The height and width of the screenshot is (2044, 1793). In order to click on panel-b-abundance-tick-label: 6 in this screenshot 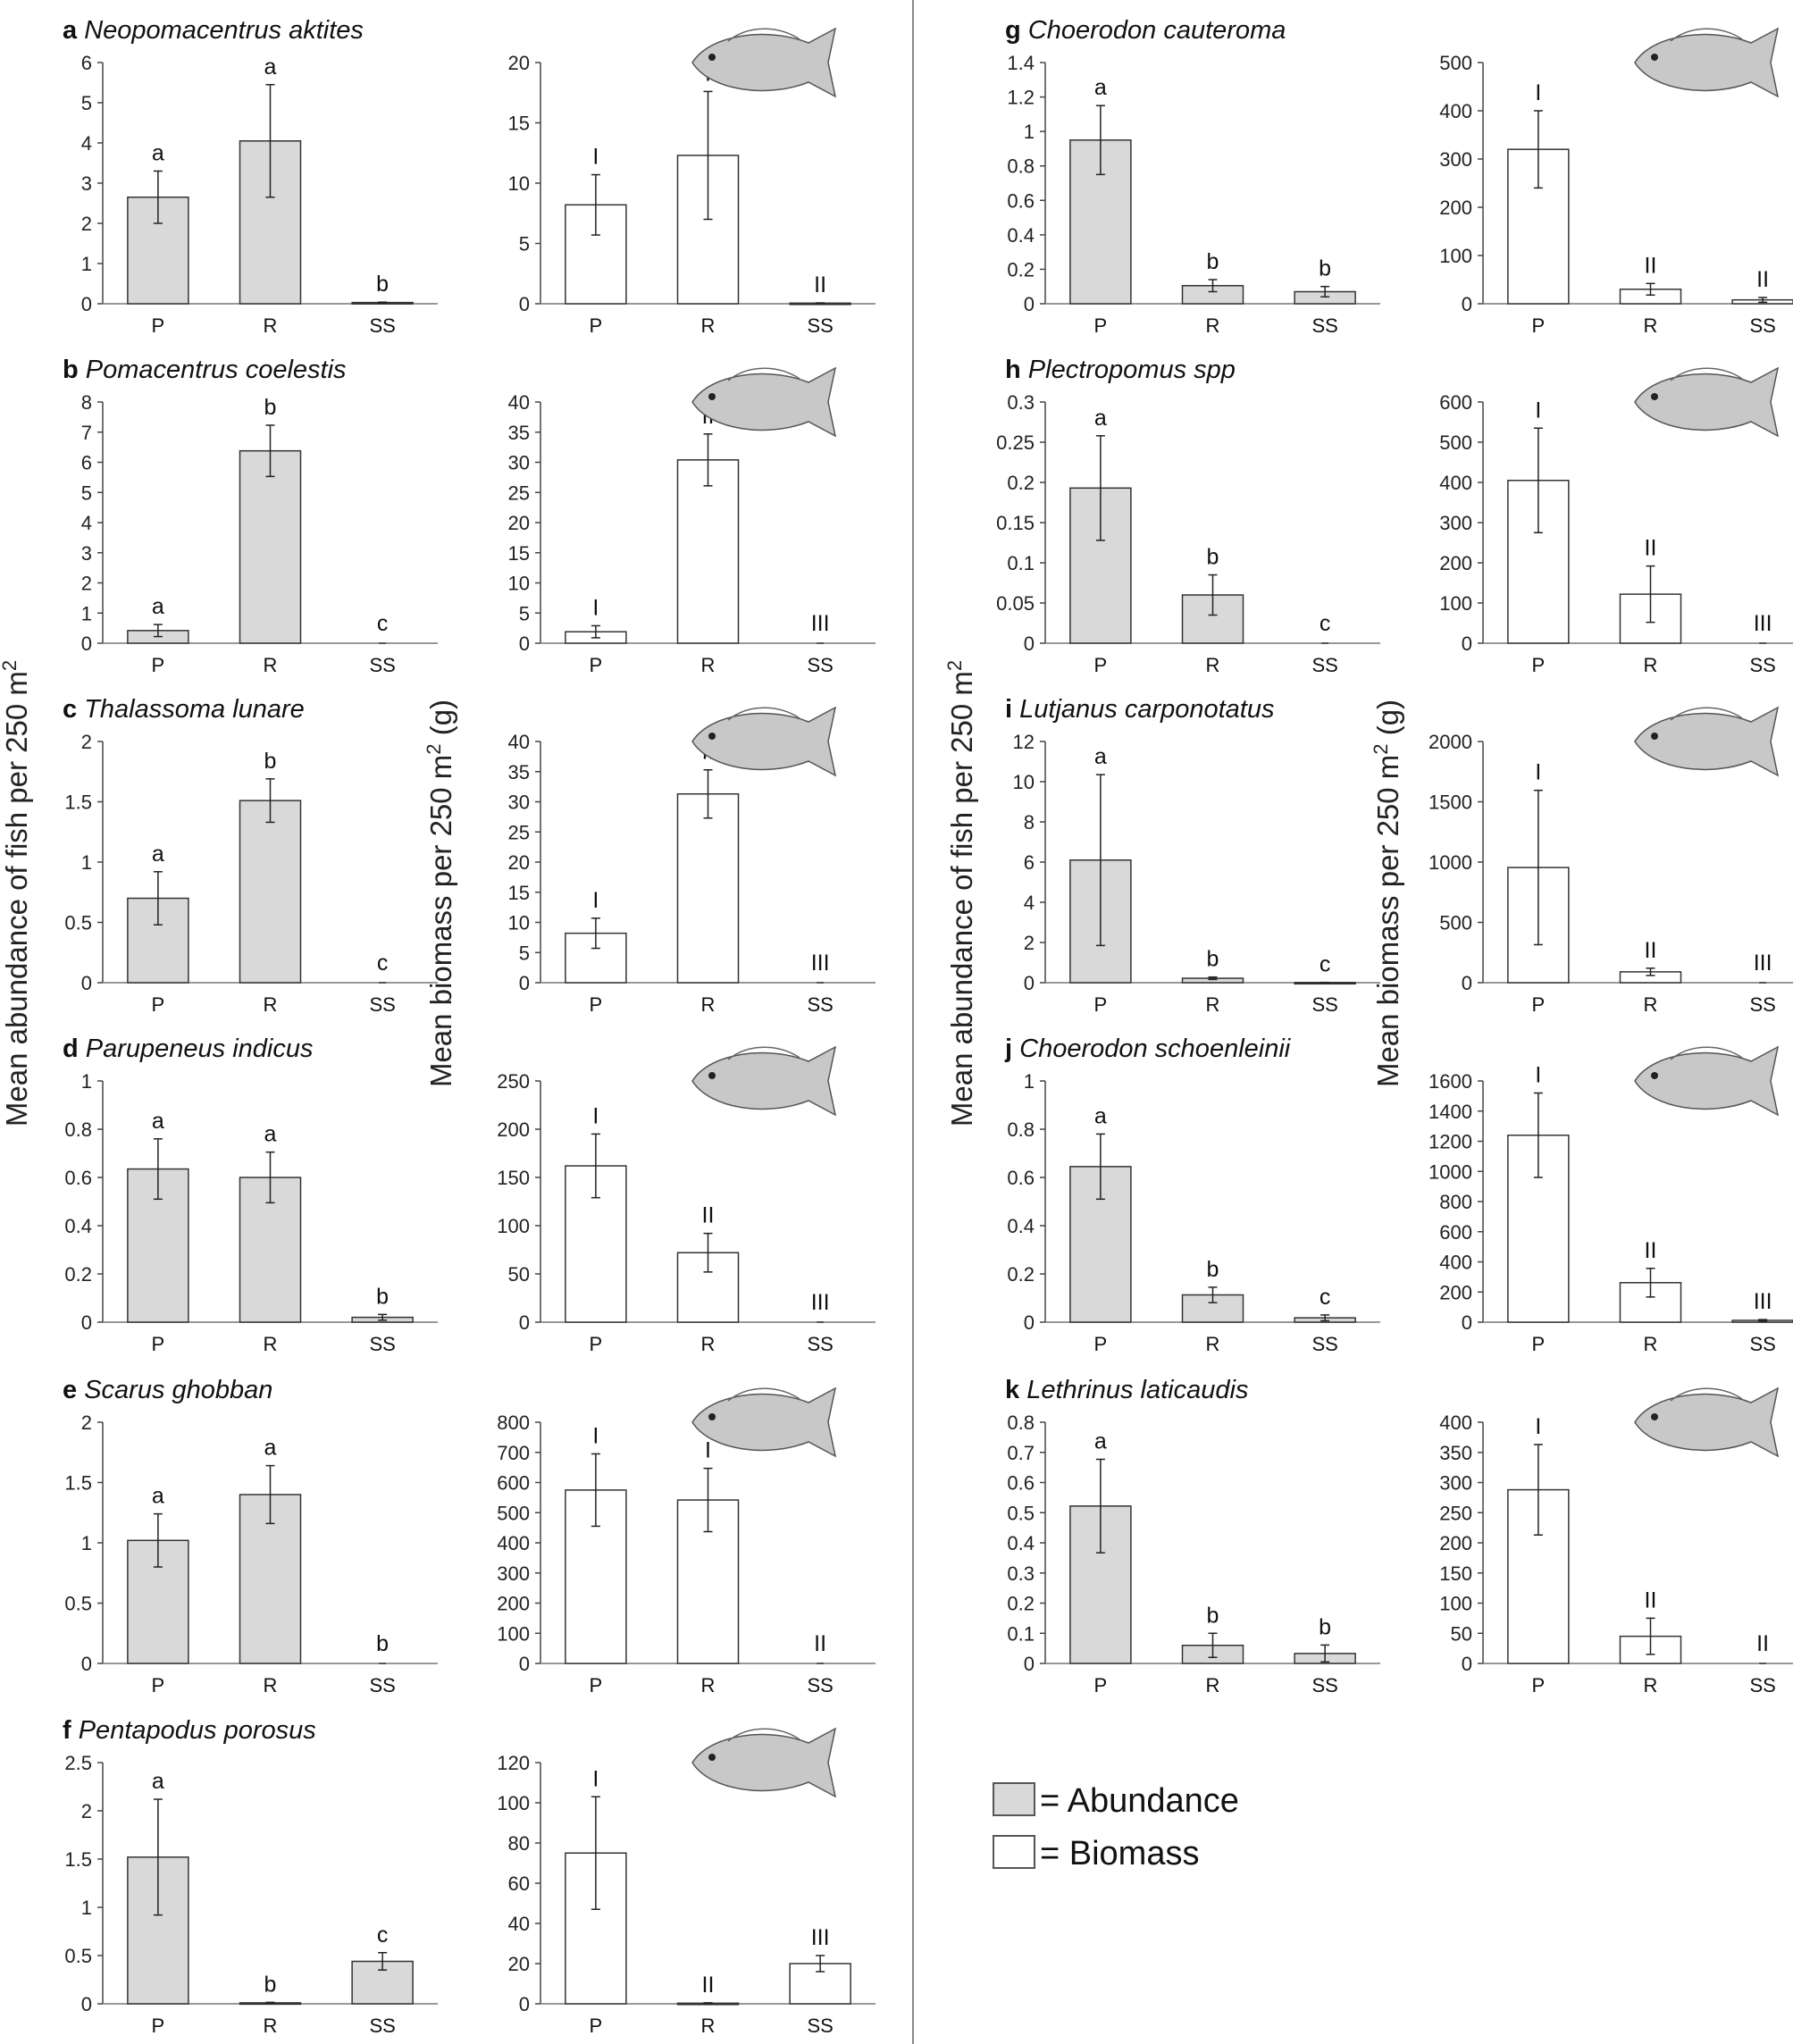, I will do `click(86, 463)`.